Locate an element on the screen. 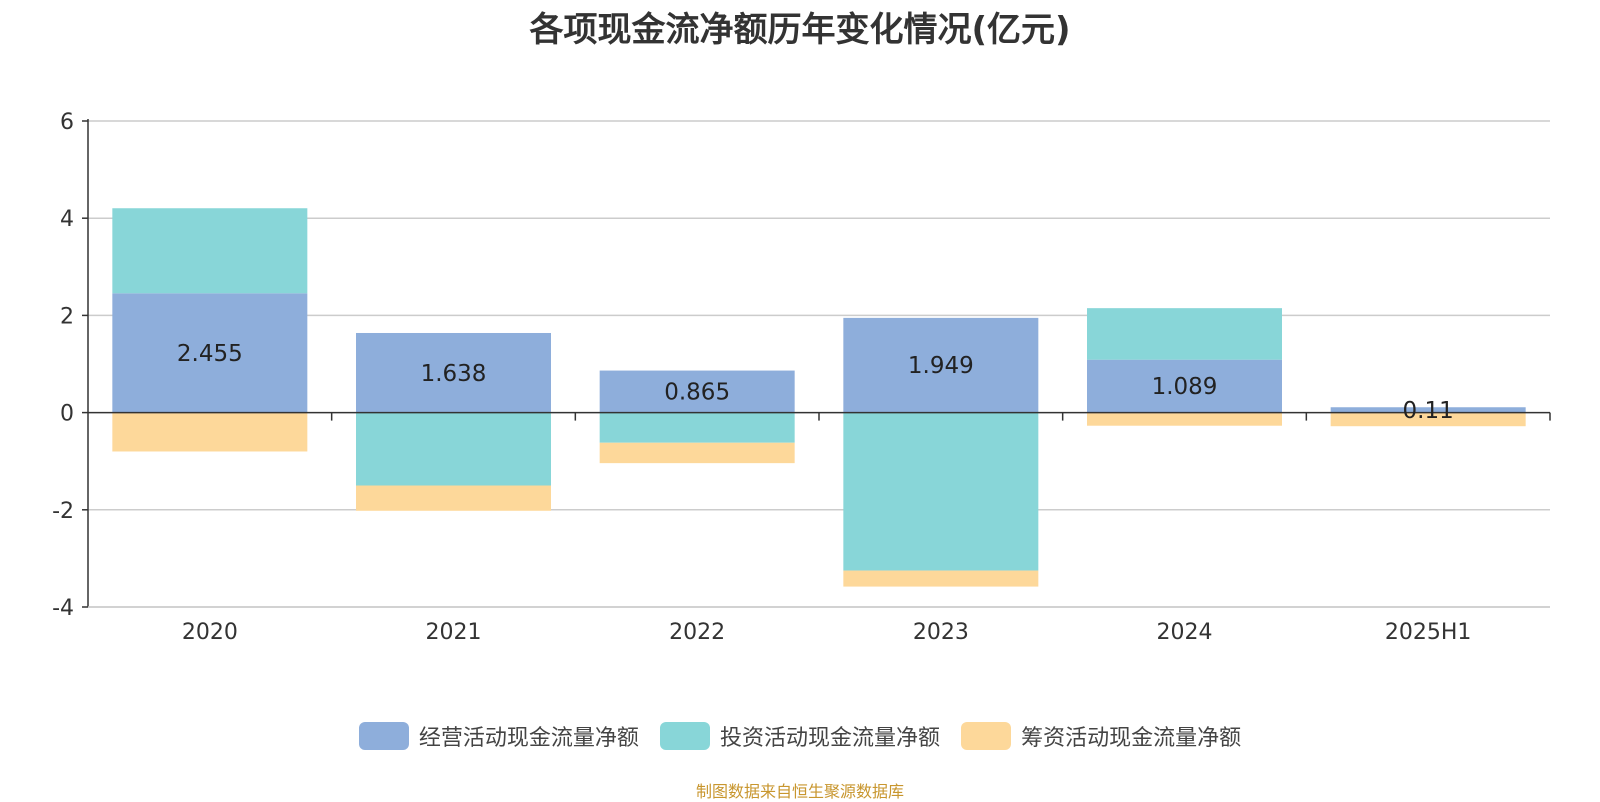 The width and height of the screenshot is (1600, 802). data-label: 1.089 is located at coordinates (1185, 387).